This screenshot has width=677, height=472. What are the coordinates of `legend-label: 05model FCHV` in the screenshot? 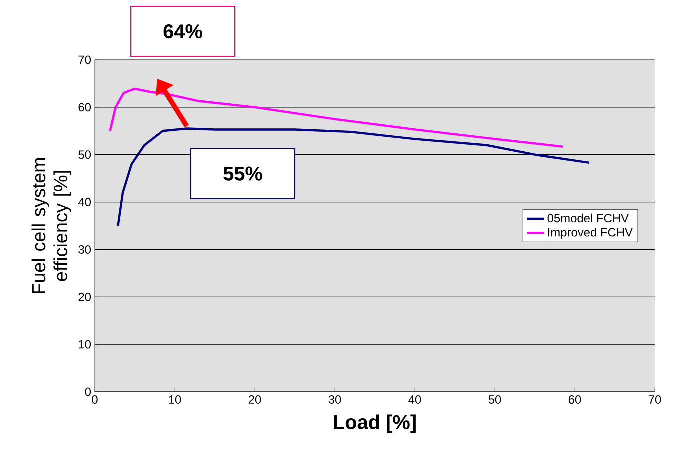 It's located at (588, 218).